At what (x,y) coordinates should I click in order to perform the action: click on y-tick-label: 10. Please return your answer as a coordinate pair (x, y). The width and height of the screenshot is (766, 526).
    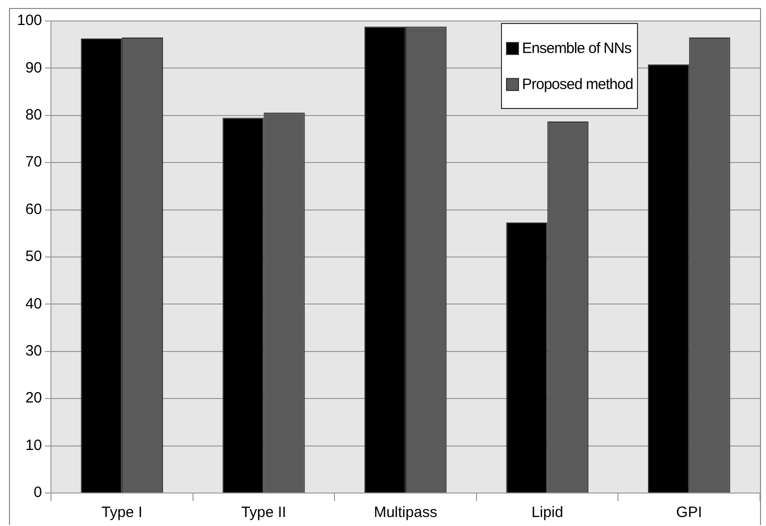
    Looking at the image, I should click on (33, 445).